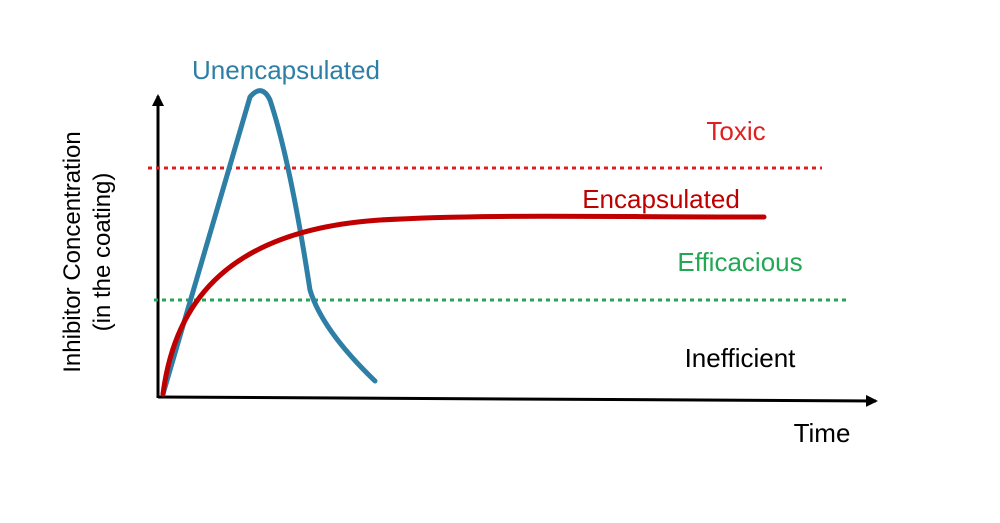 The image size is (1000, 523). Describe the element at coordinates (517, 400) in the screenshot. I see `x-axis` at that location.